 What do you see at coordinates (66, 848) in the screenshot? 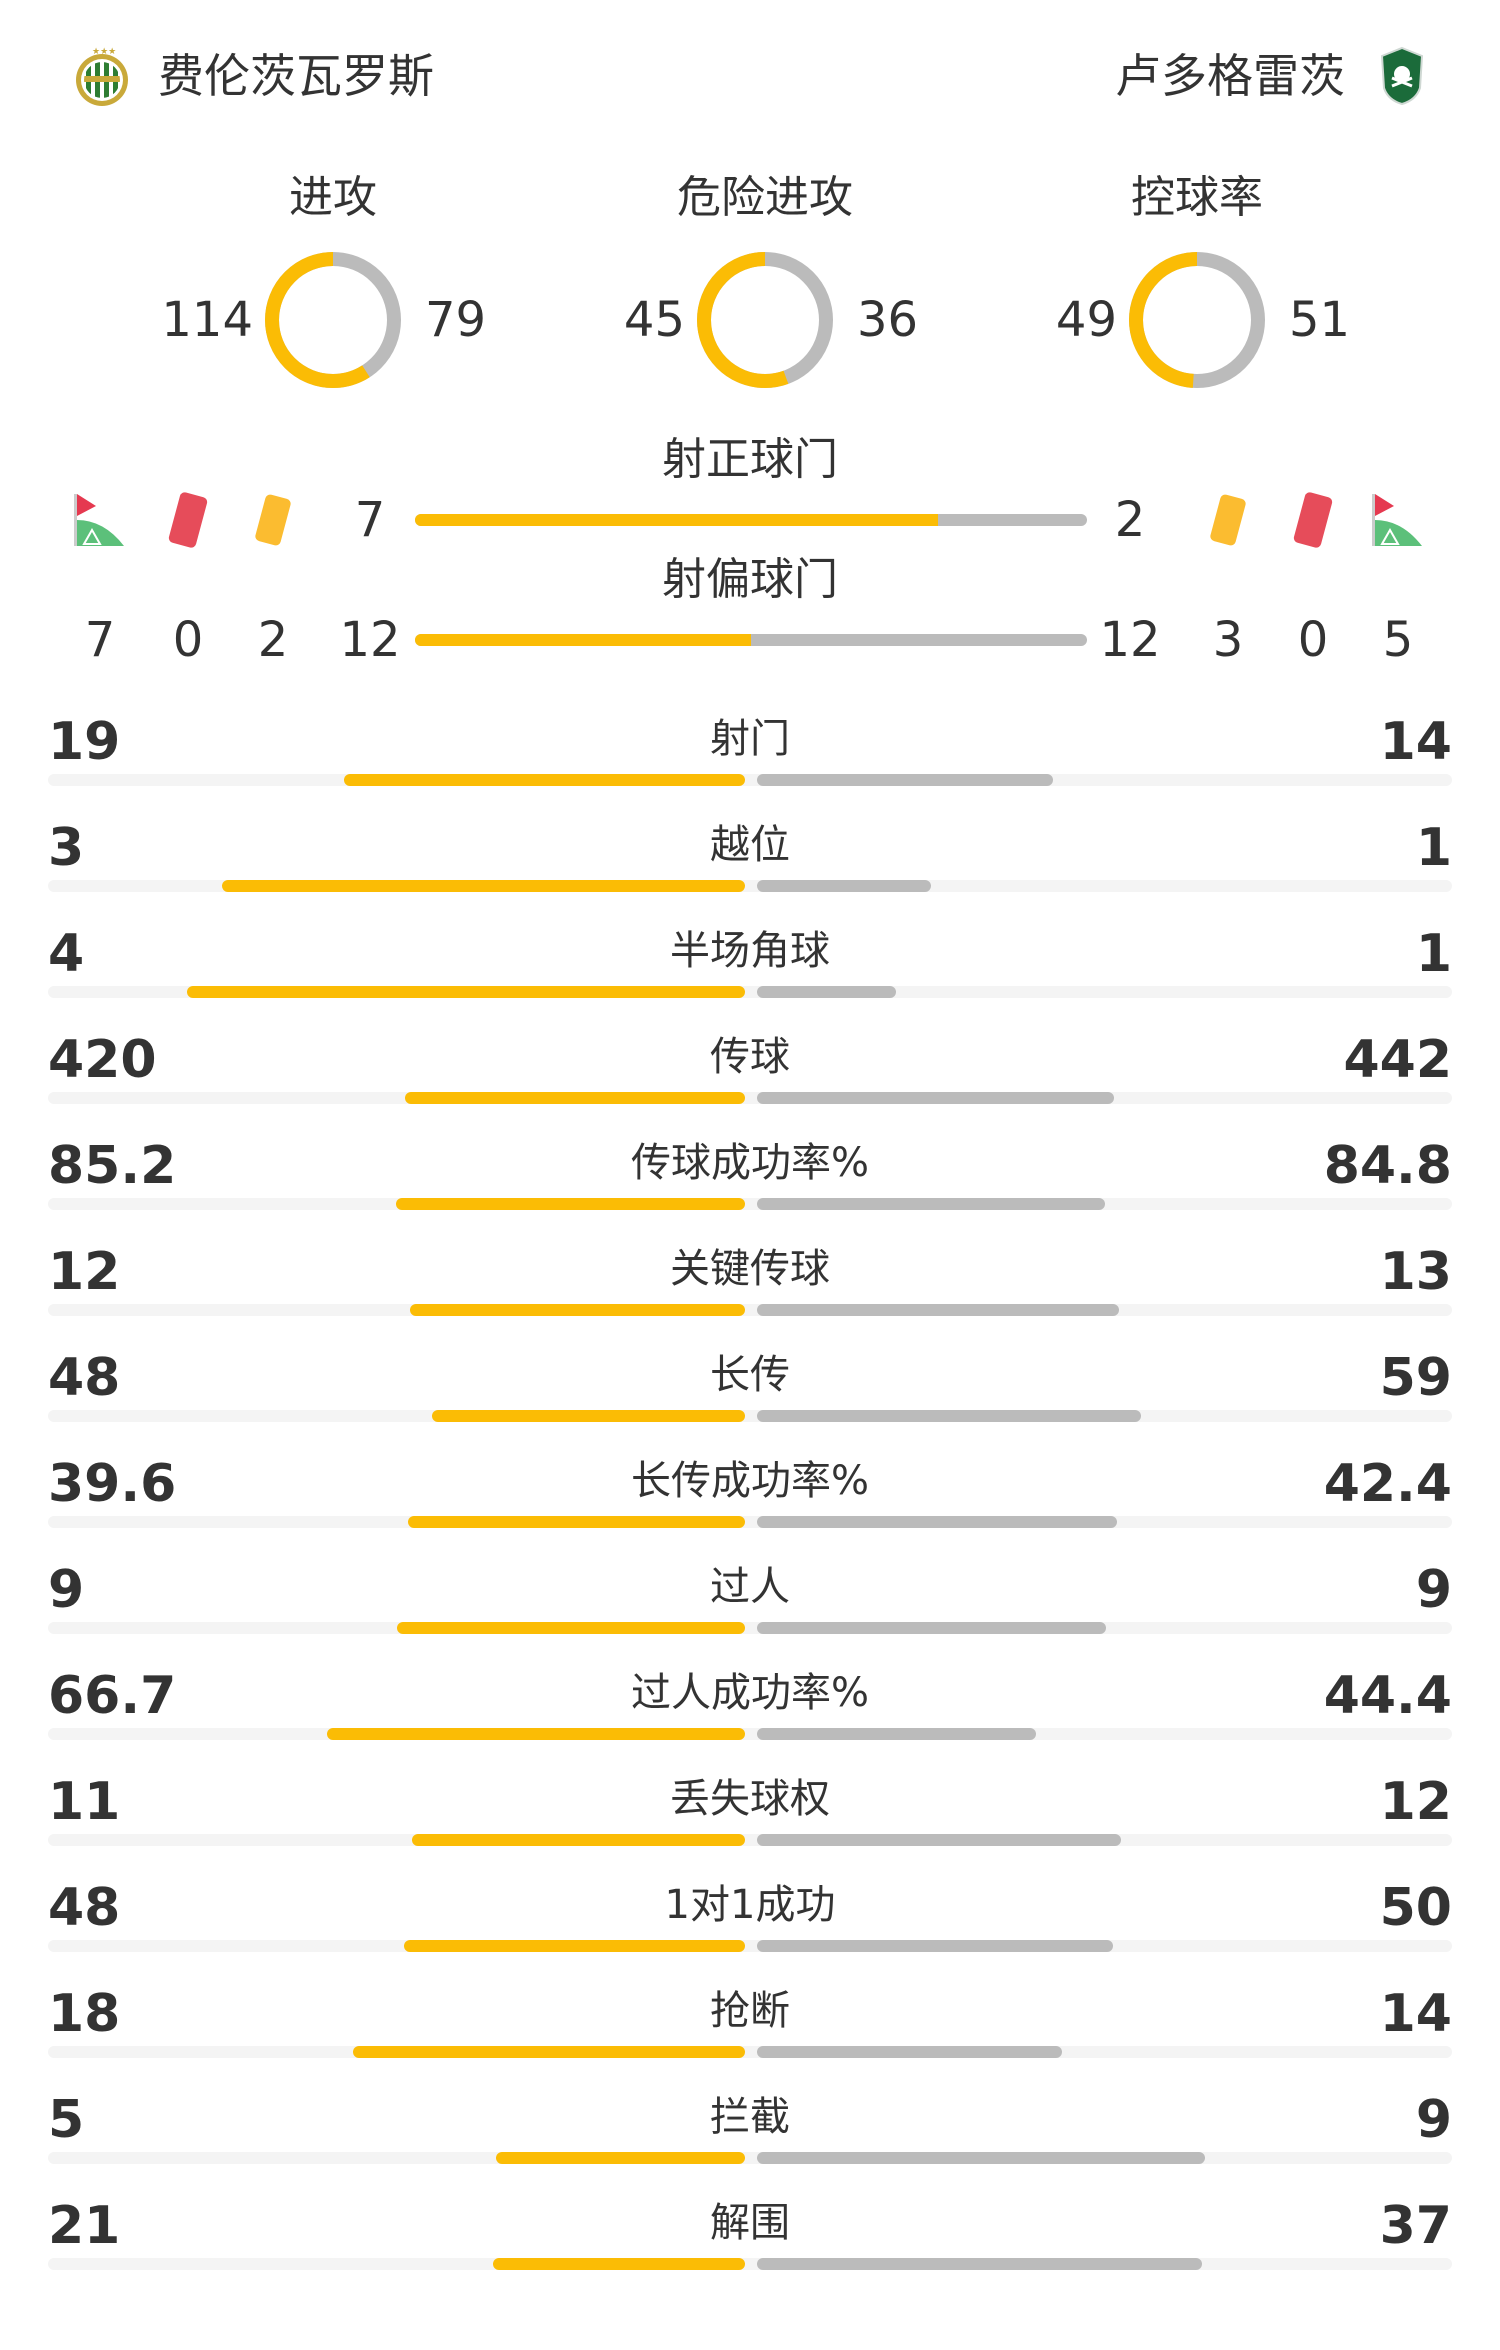
I see `stat-home-value: 3` at bounding box center [66, 848].